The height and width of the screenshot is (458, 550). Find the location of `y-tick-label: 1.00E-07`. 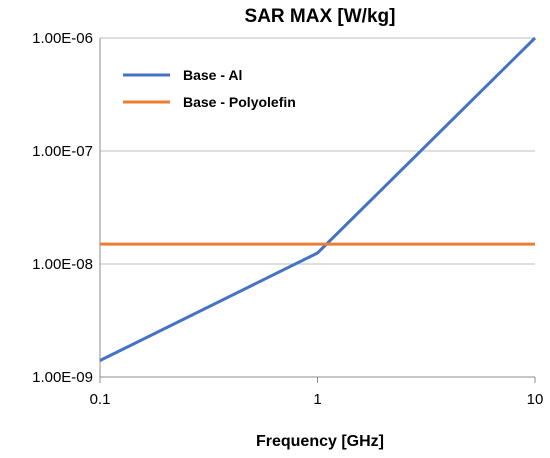

y-tick-label: 1.00E-07 is located at coordinates (62, 151).